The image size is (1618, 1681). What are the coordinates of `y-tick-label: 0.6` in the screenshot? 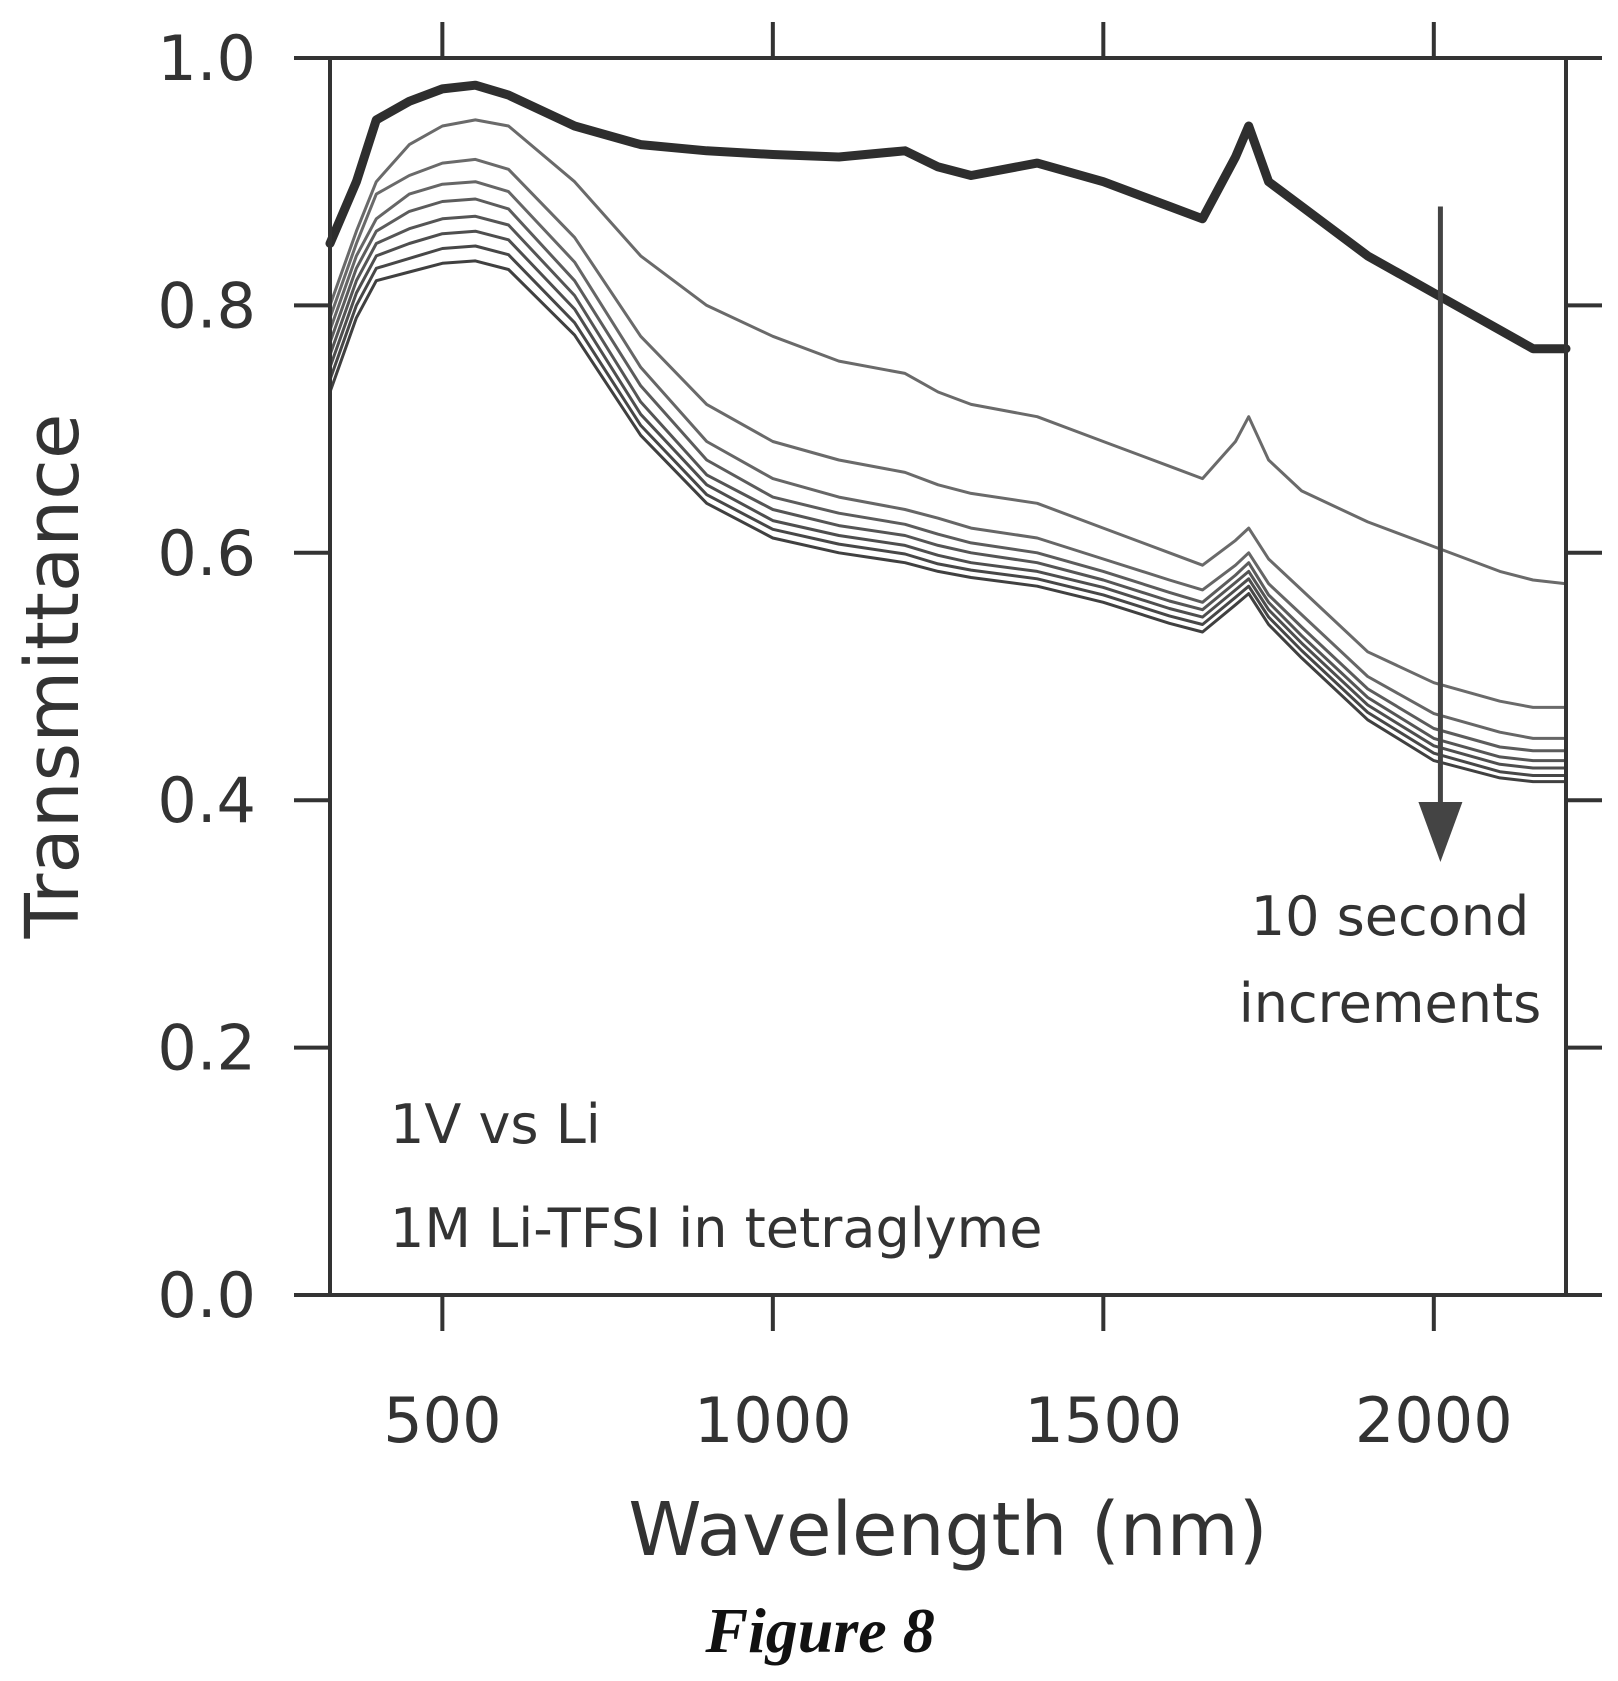 It's located at (206, 553).